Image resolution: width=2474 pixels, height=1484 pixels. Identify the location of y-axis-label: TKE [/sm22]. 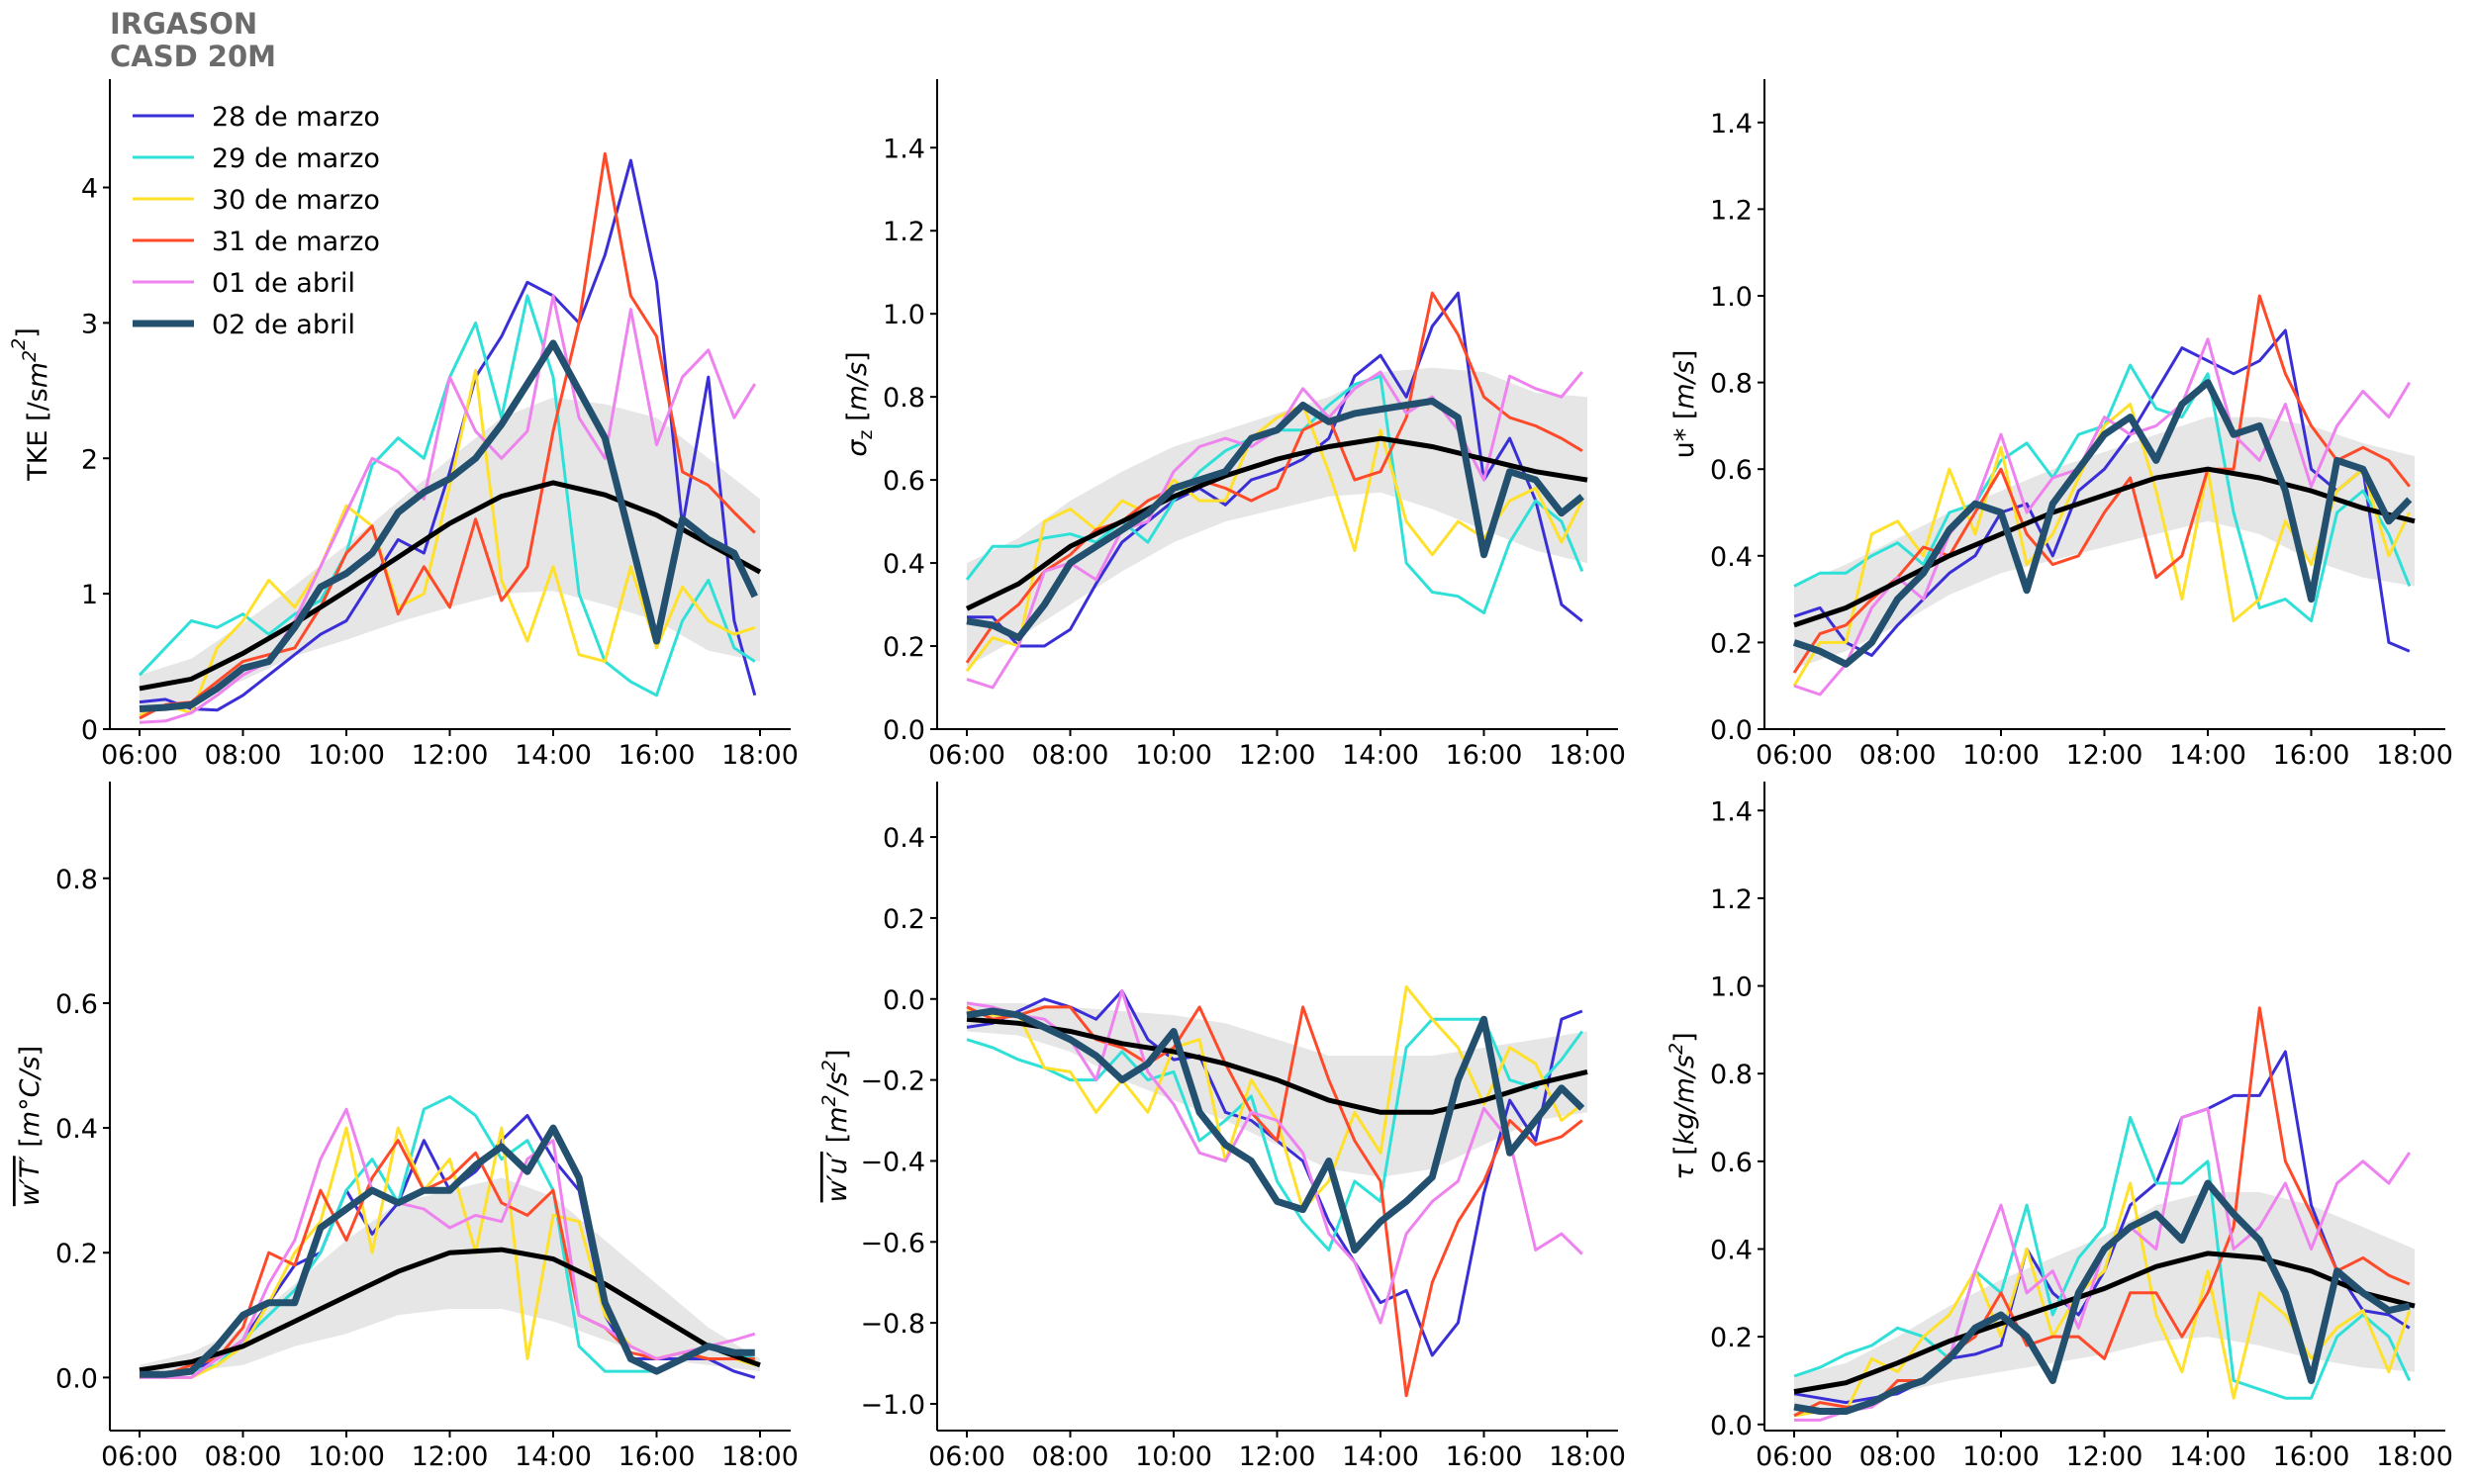
(31, 404).